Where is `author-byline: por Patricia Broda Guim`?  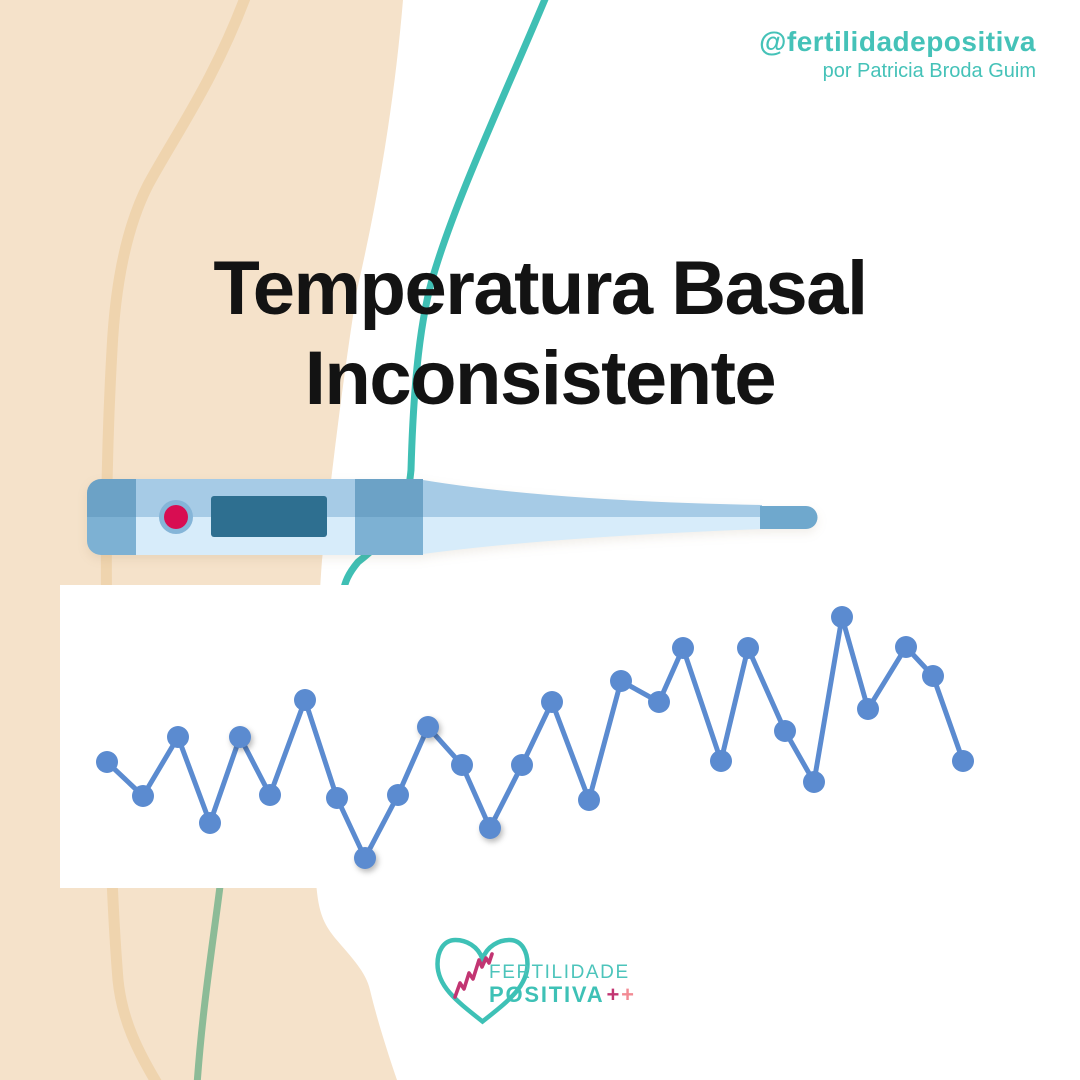
author-byline: por Patricia Broda Guim is located at coordinates (929, 71).